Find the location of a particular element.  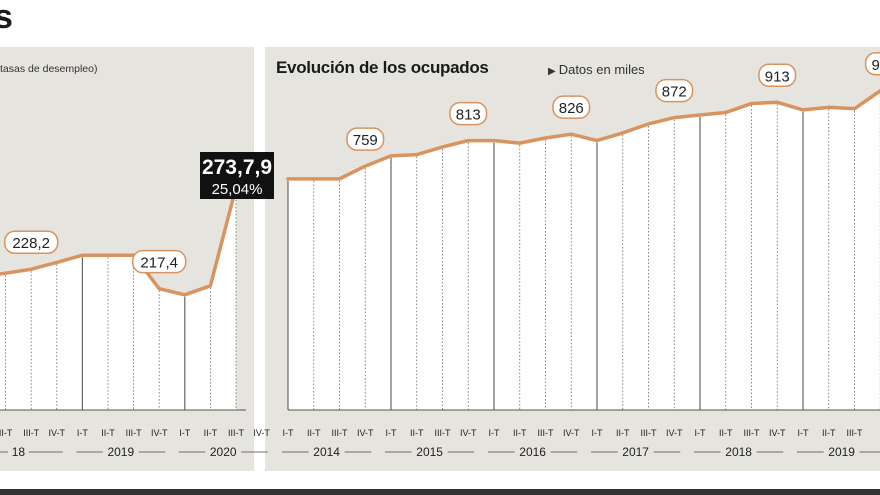

data-label: 913 is located at coordinates (777, 76).